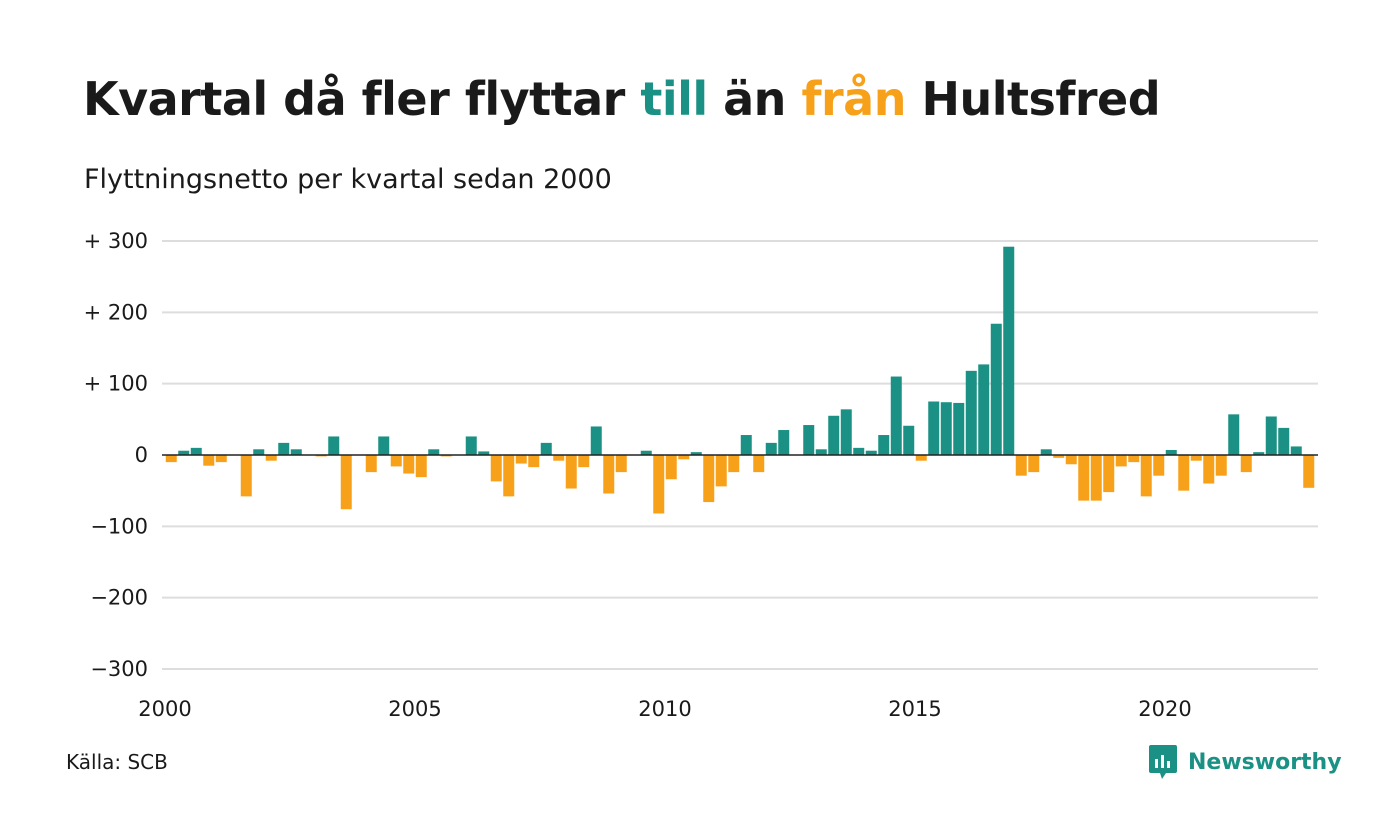 This screenshot has width=1400, height=840. I want to click on x-tick-label: 2010, so click(664, 709).